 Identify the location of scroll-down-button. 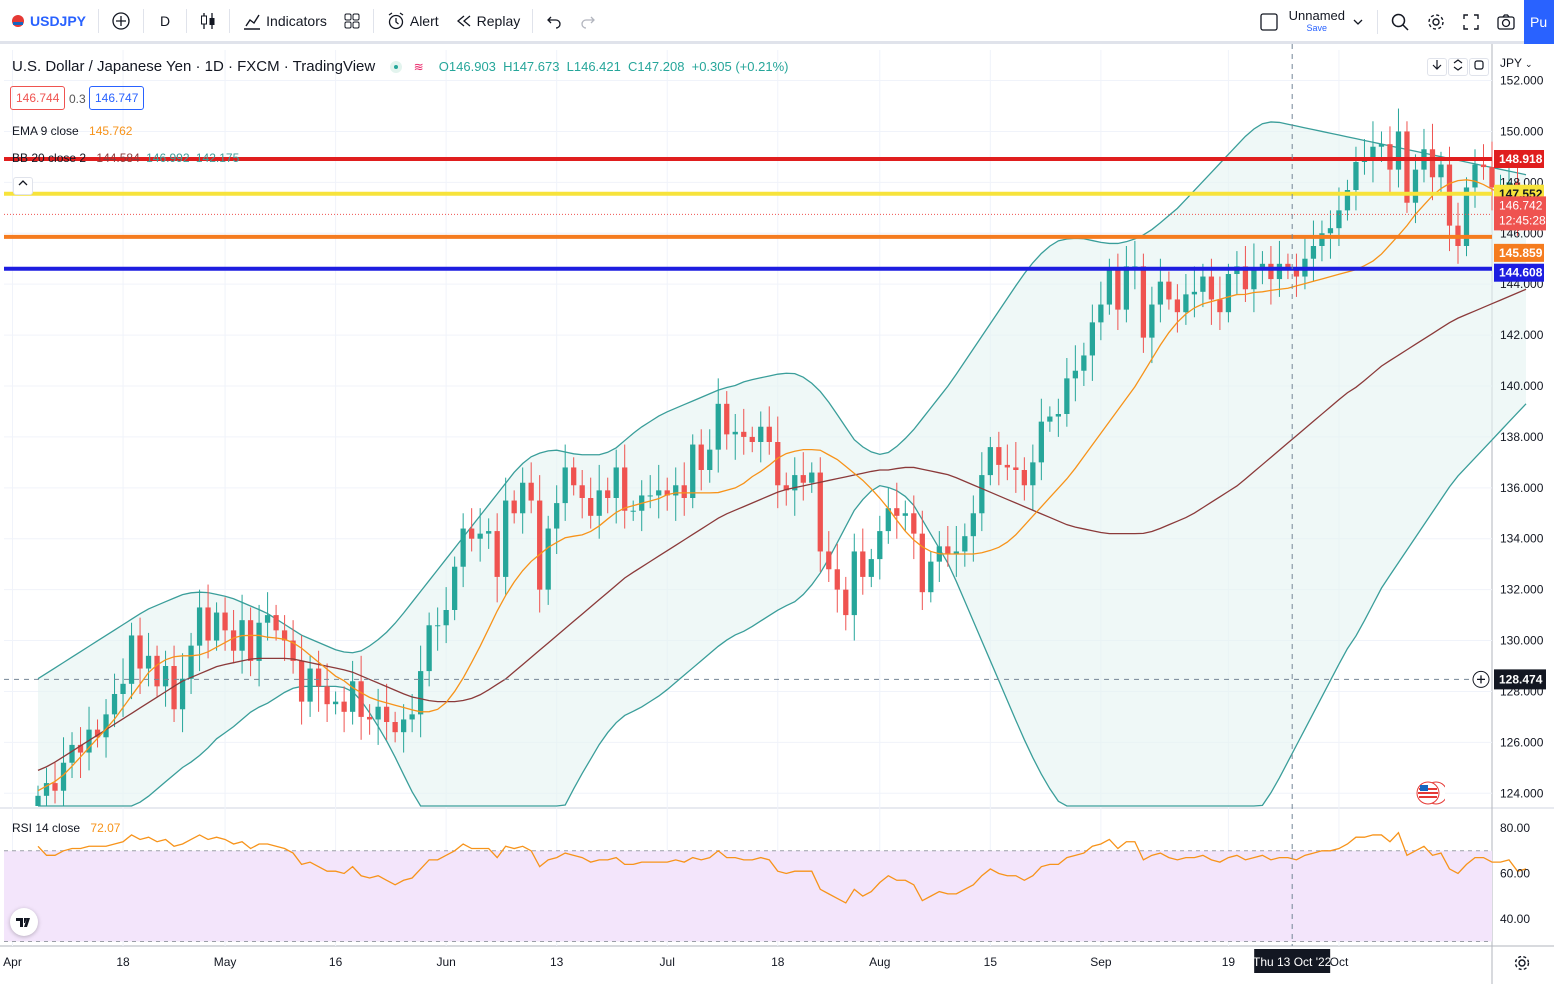
(1437, 67).